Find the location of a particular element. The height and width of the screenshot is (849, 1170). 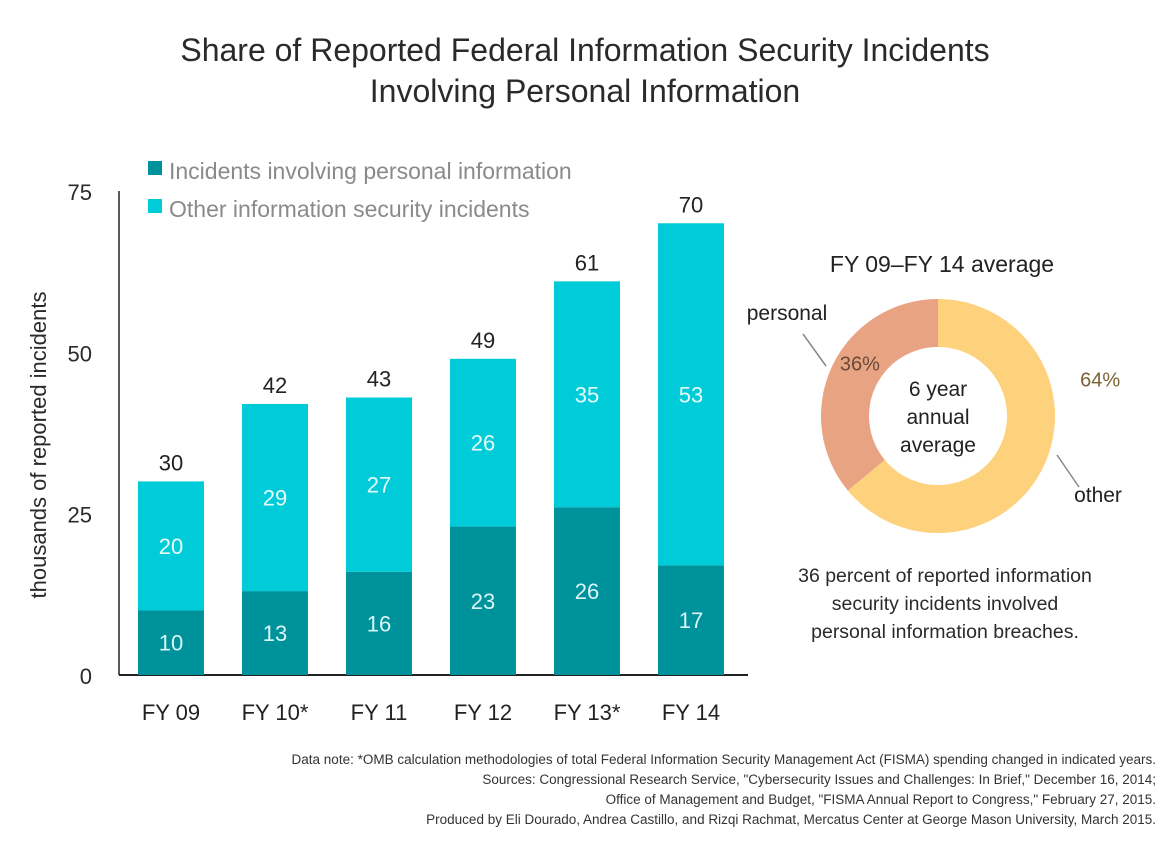

leader-line-personal is located at coordinates (814, 350).